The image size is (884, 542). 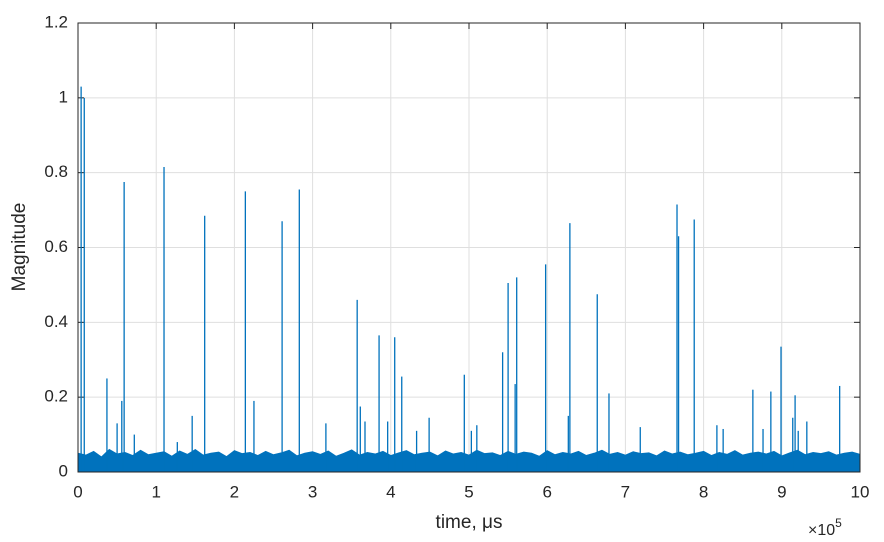 What do you see at coordinates (77, 491) in the screenshot?
I see `x-tick-label: 0` at bounding box center [77, 491].